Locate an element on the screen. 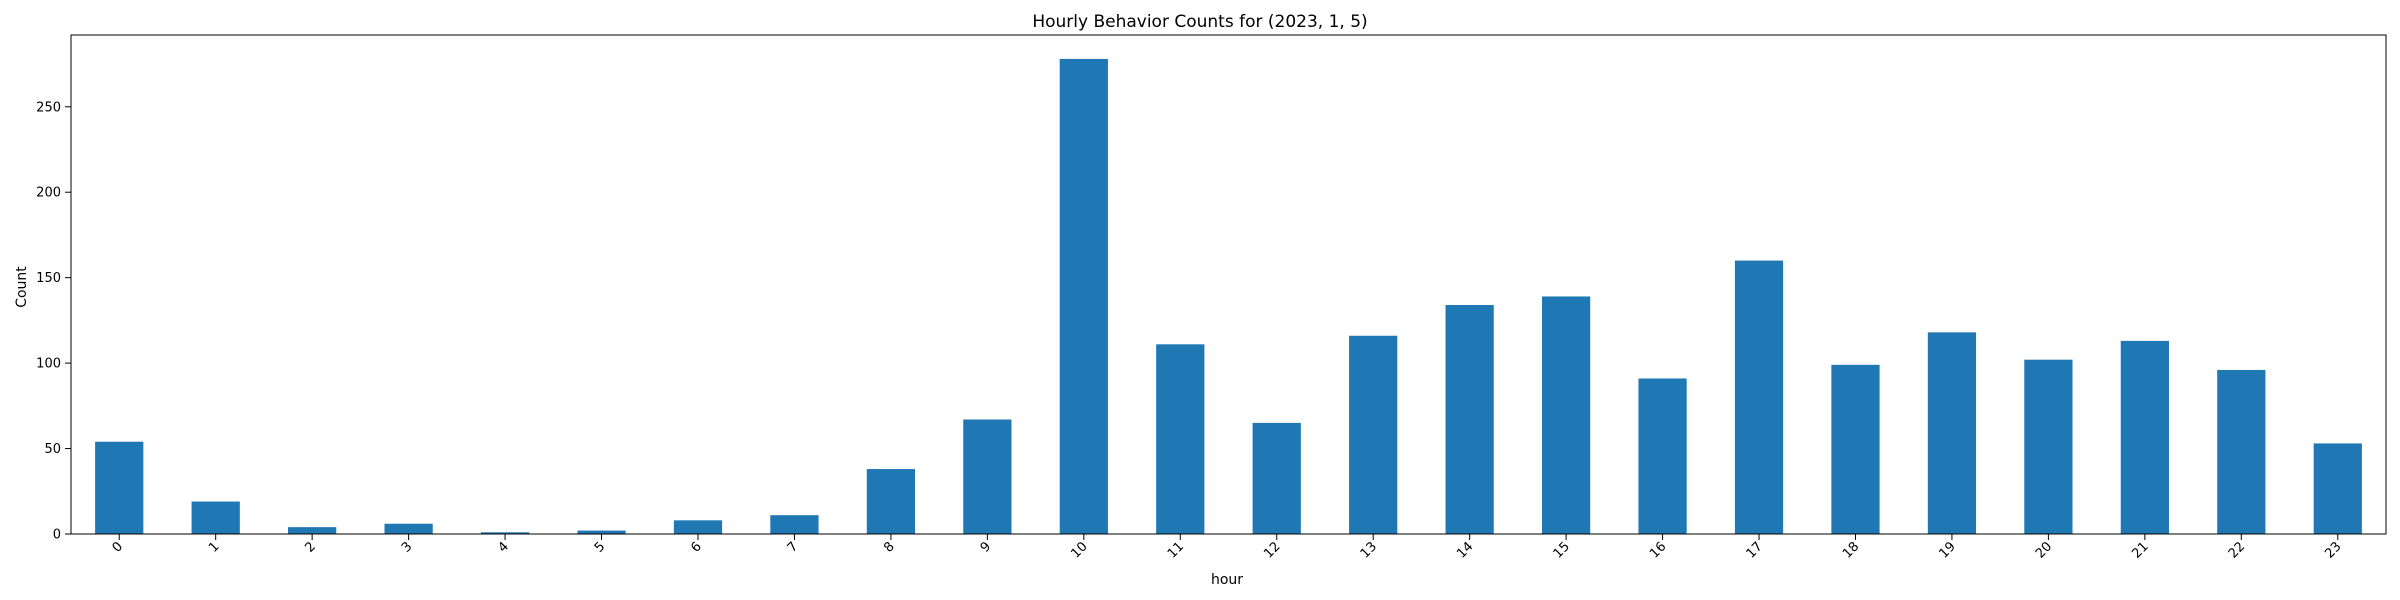  x-tick-label: 23 is located at coordinates (2333, 550).